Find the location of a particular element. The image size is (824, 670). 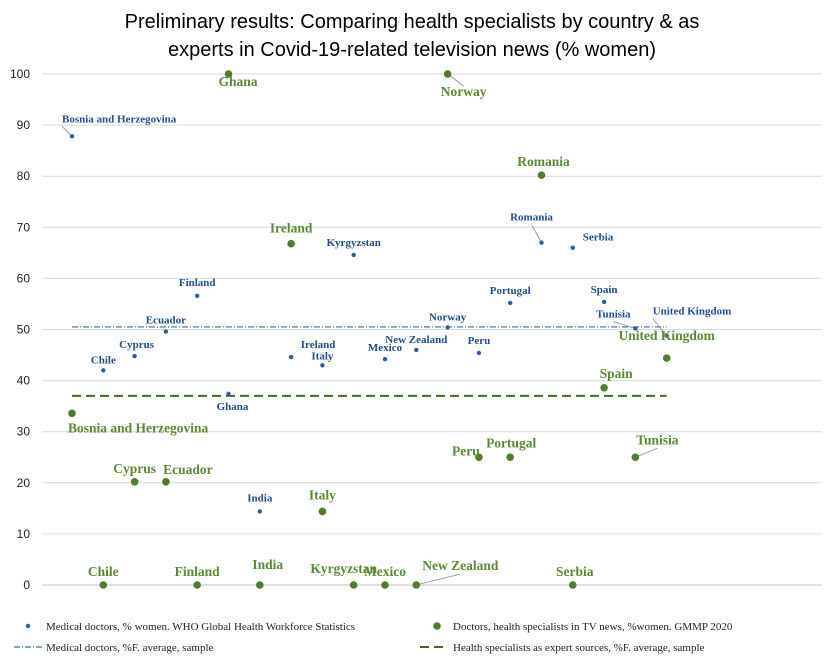

gmmp-point-romania is located at coordinates (541, 175).